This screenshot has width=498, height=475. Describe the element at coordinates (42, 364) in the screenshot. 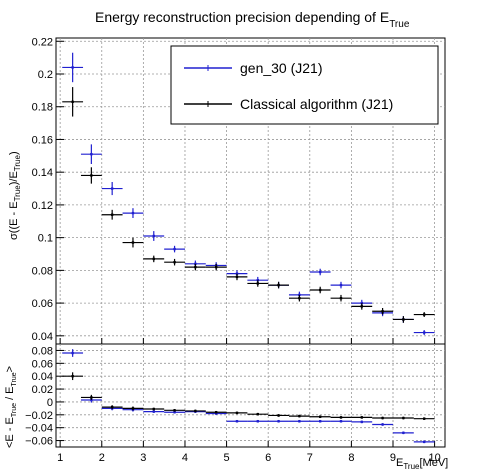

I see `lower-y-tick-label: 0.06` at that location.